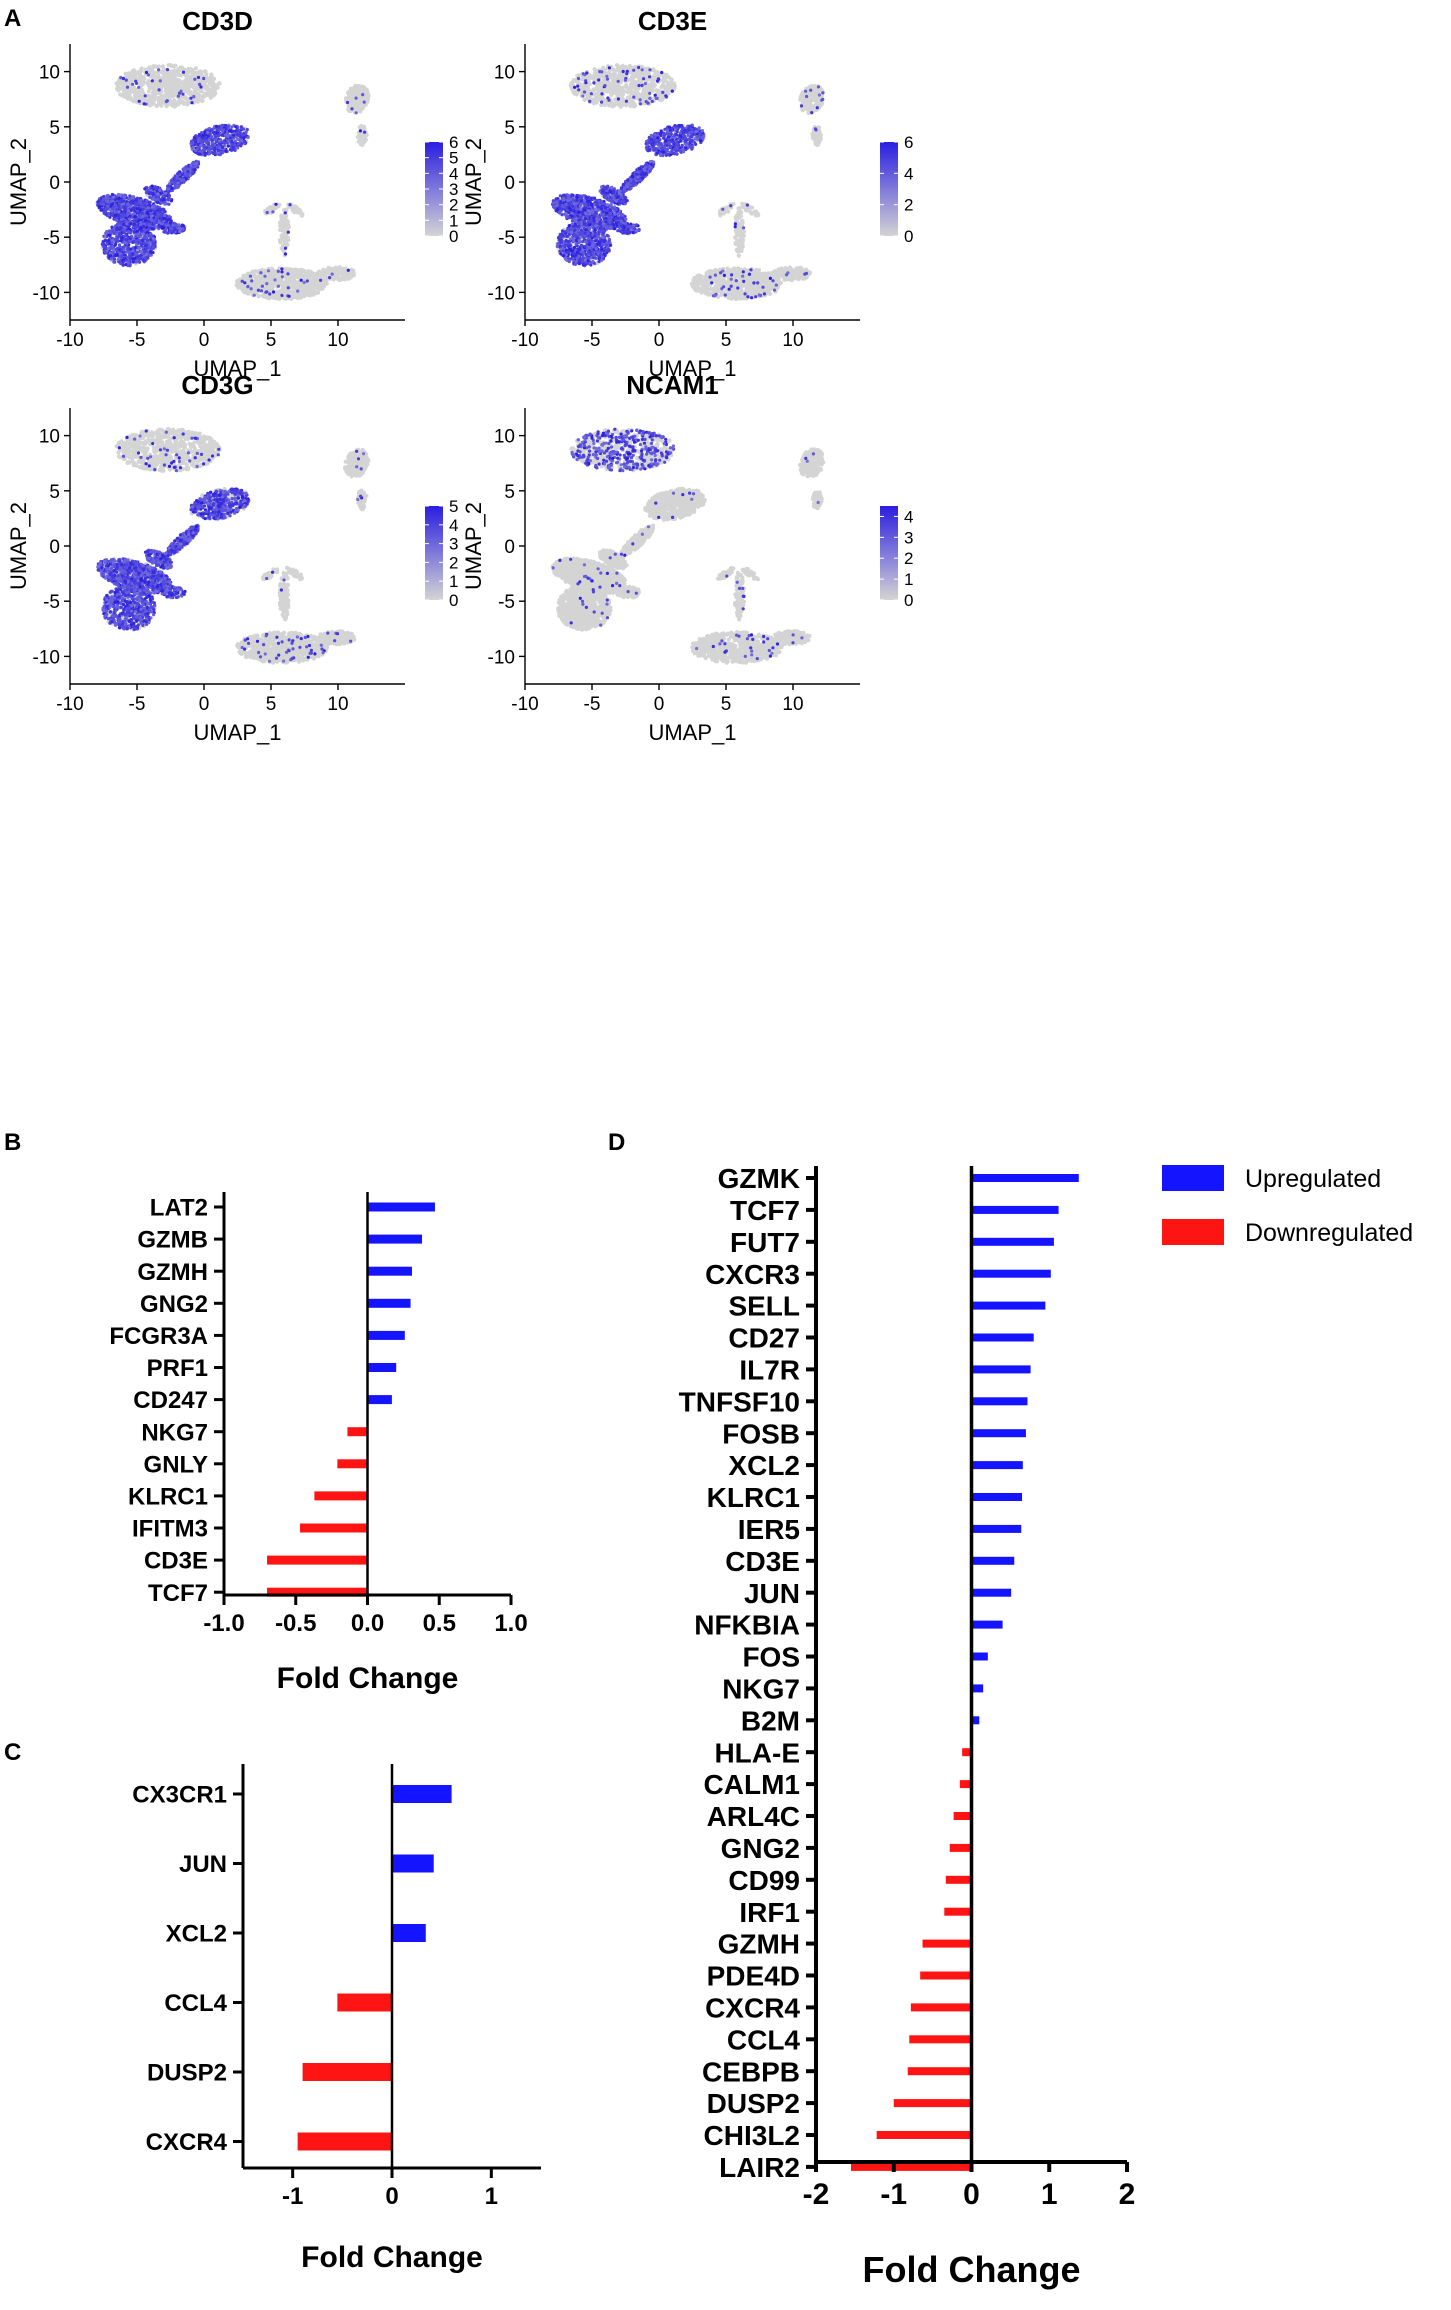 This screenshot has height=2310, width=1451. What do you see at coordinates (271, 340) in the screenshot?
I see `umap-x-tick-label: 5` at bounding box center [271, 340].